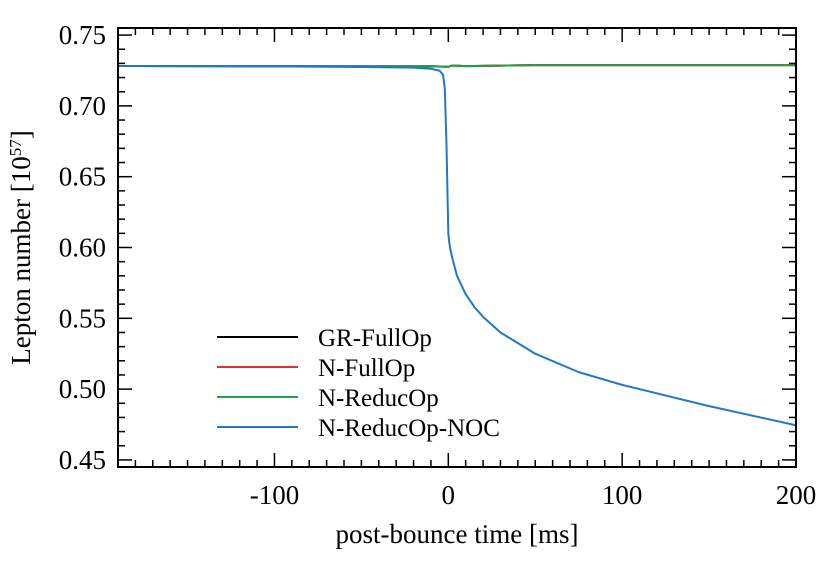 The image size is (830, 575). Describe the element at coordinates (82, 389) in the screenshot. I see `y-tick-label: 0.50` at that location.